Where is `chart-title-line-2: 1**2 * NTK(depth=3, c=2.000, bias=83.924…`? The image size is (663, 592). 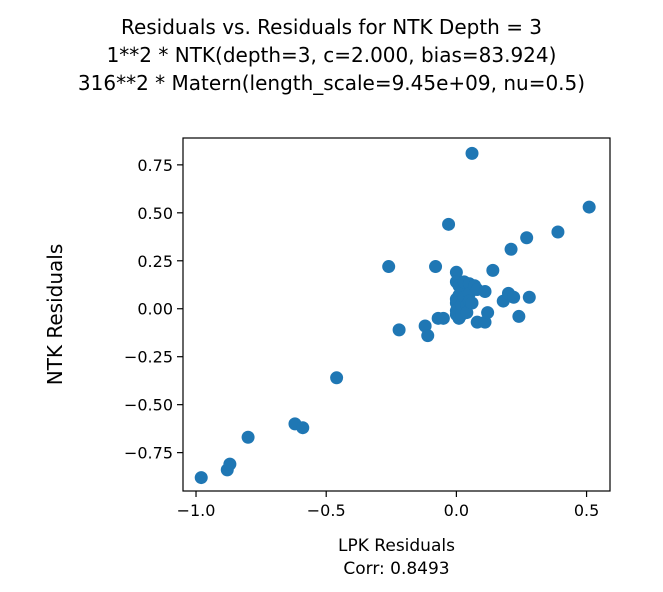
chart-title-line-2: 1**2 * NTK(depth=3, c=2.000, bias=83.924… is located at coordinates (332, 55).